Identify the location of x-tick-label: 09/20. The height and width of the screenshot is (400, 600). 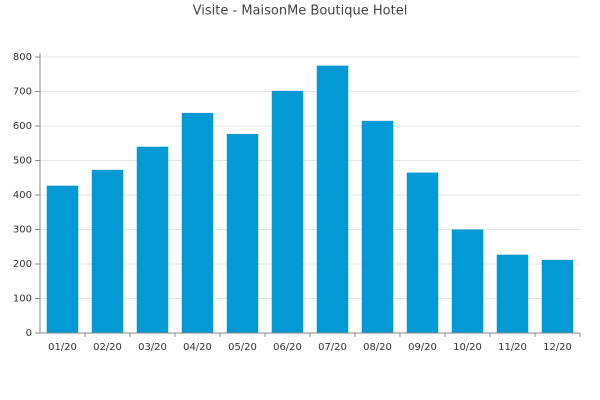
(422, 347).